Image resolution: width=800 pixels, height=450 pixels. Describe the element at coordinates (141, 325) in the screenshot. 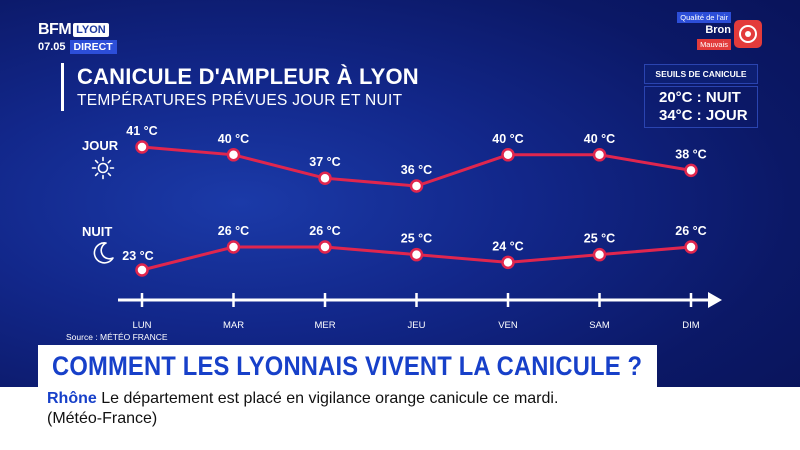

I see `x-tick-label: LUN` at that location.